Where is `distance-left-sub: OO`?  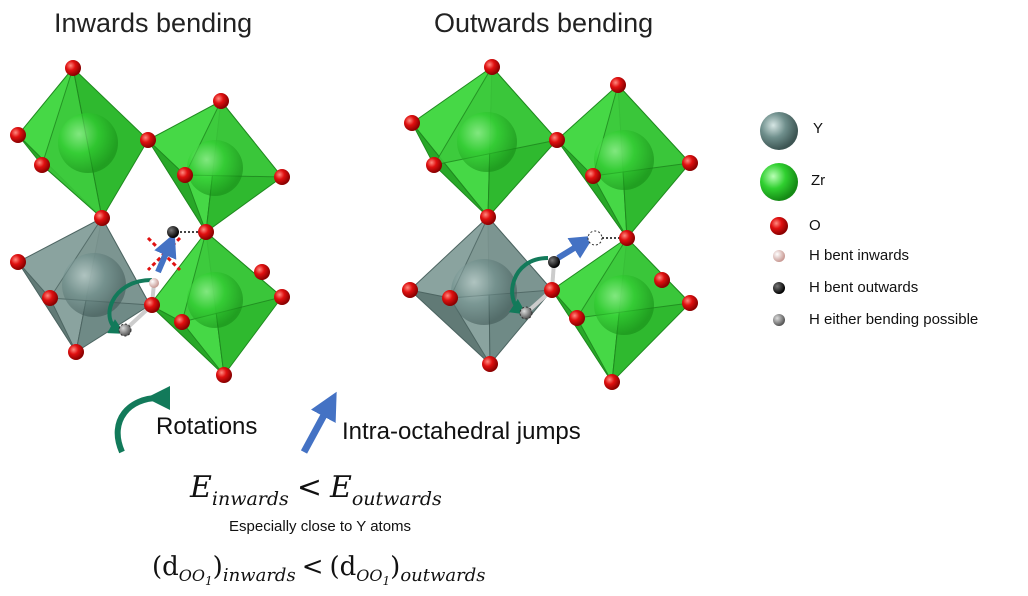 distance-left-sub: OO is located at coordinates (192, 575).